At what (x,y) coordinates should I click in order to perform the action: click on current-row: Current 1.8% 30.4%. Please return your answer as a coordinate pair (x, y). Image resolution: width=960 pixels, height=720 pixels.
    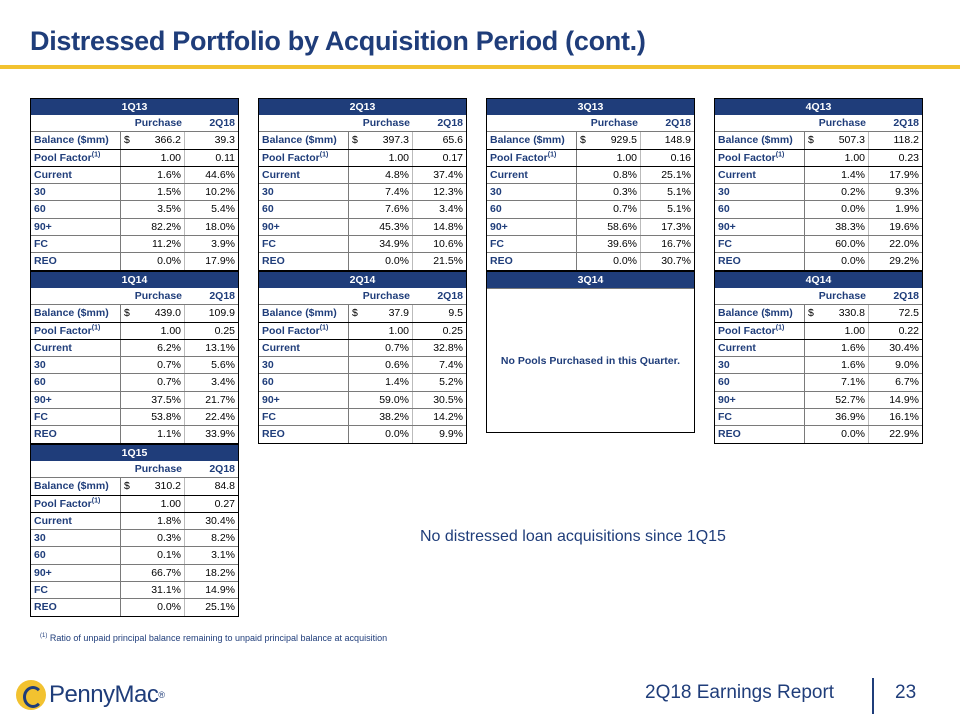
    Looking at the image, I should click on (134, 520).